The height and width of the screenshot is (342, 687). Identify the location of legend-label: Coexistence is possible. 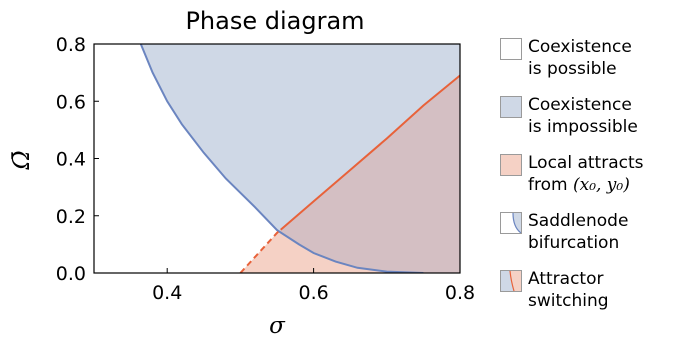
(580, 58).